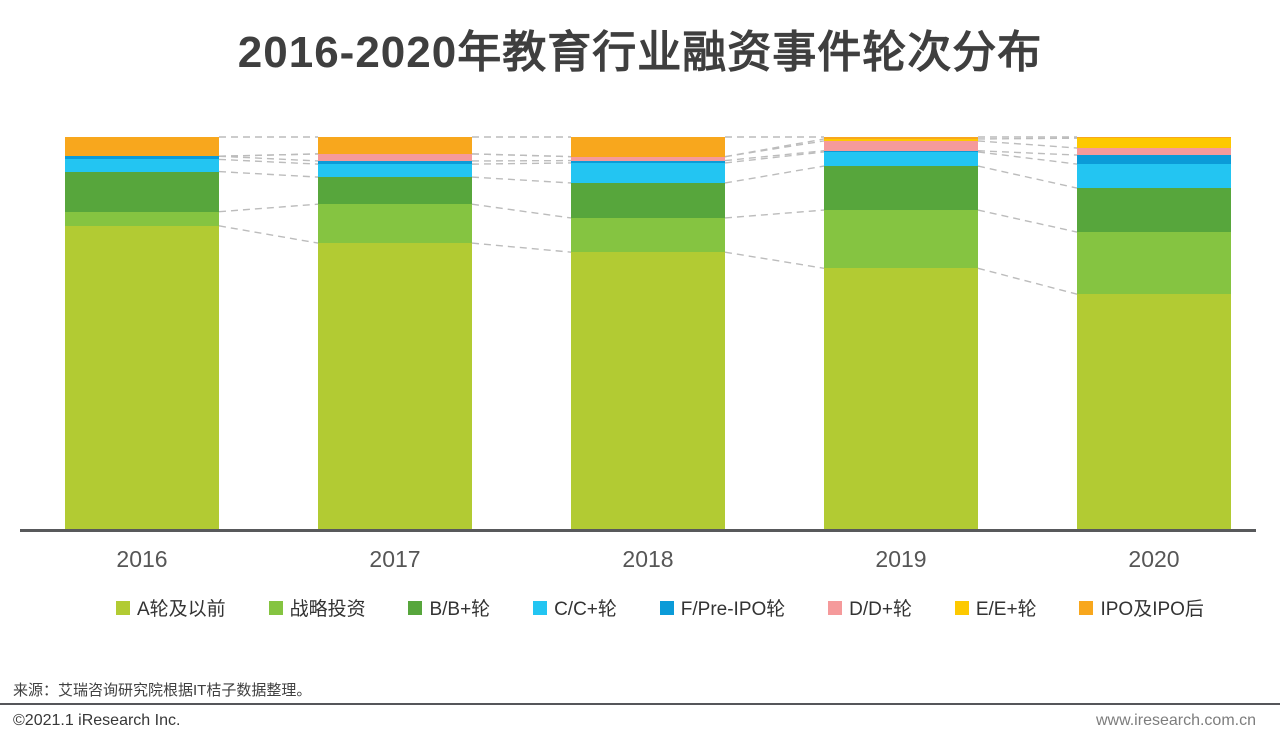  Describe the element at coordinates (162, 690) in the screenshot. I see `source-note: 来源：艾瑞咨询研究院根据IT桔子数据整理。` at that location.